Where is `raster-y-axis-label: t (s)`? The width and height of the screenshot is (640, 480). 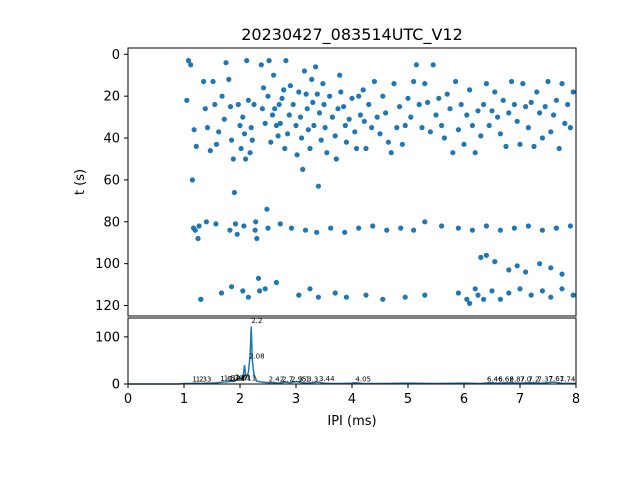 raster-y-axis-label: t (s) is located at coordinates (80, 182).